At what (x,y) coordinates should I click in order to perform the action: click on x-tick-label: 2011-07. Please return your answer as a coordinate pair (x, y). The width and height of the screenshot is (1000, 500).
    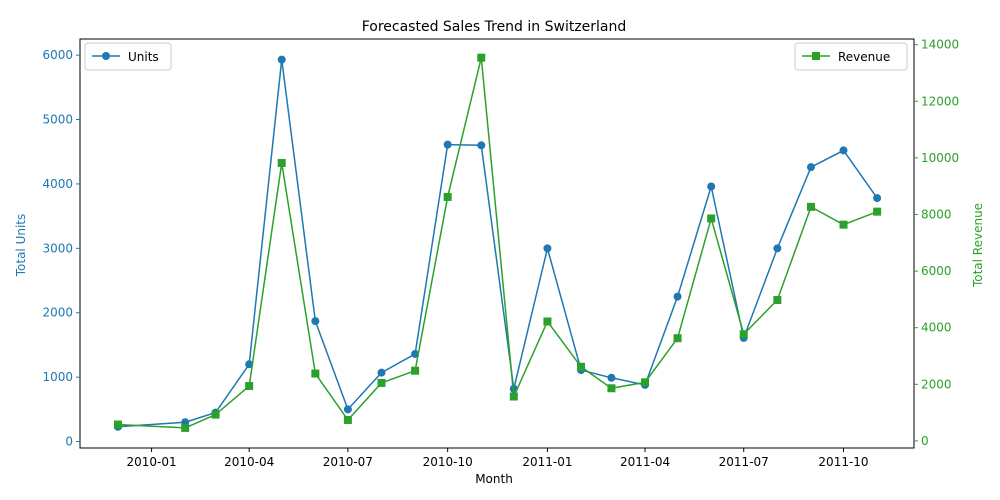
    Looking at the image, I should click on (744, 462).